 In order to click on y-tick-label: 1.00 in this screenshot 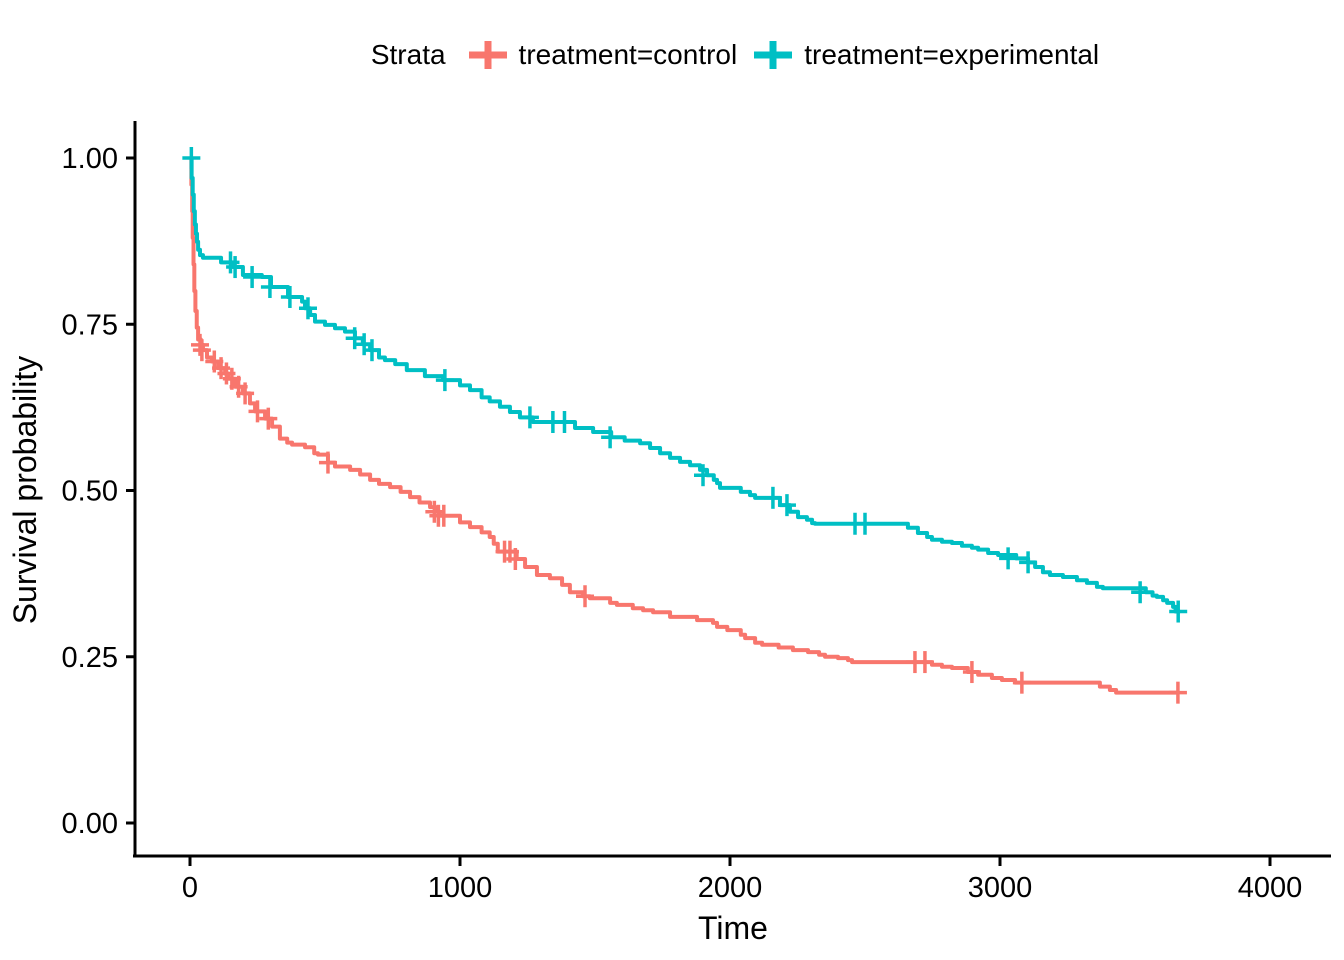, I will do `click(90, 159)`.